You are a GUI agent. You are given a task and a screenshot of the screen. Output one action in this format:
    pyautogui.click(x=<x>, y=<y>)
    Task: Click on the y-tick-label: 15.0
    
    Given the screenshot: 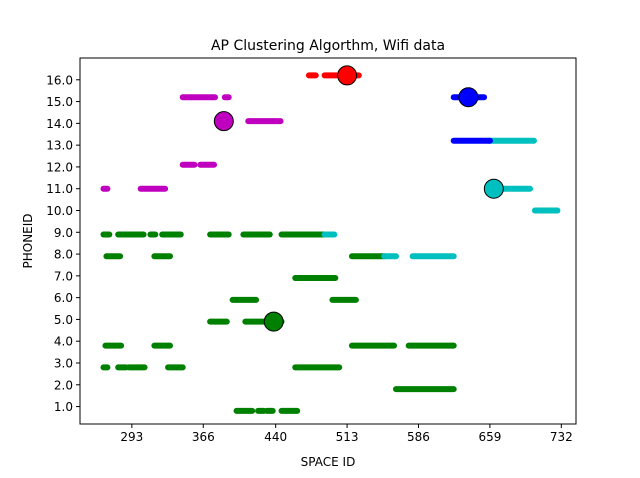 What is the action you would take?
    pyautogui.click(x=59, y=102)
    